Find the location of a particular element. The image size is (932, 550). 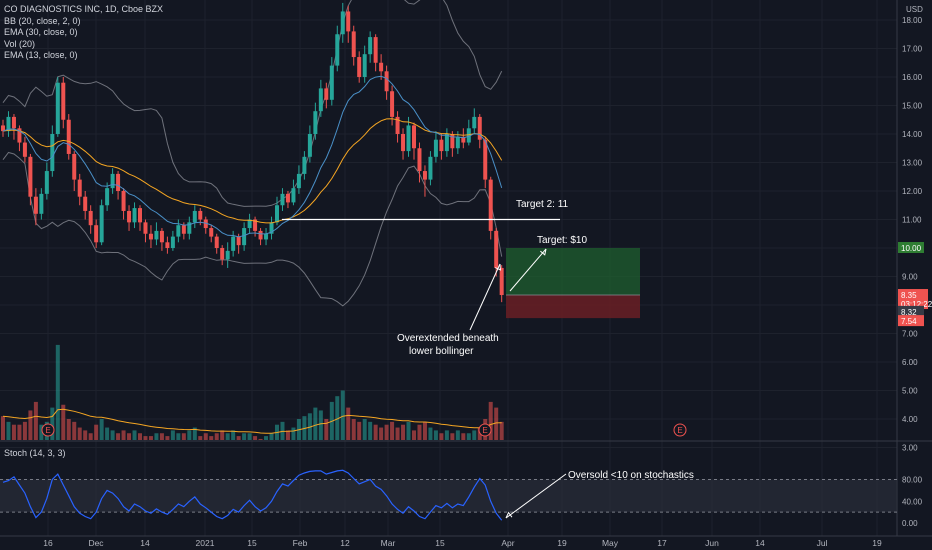

target-arrow-head is located at coordinates (543, 252).